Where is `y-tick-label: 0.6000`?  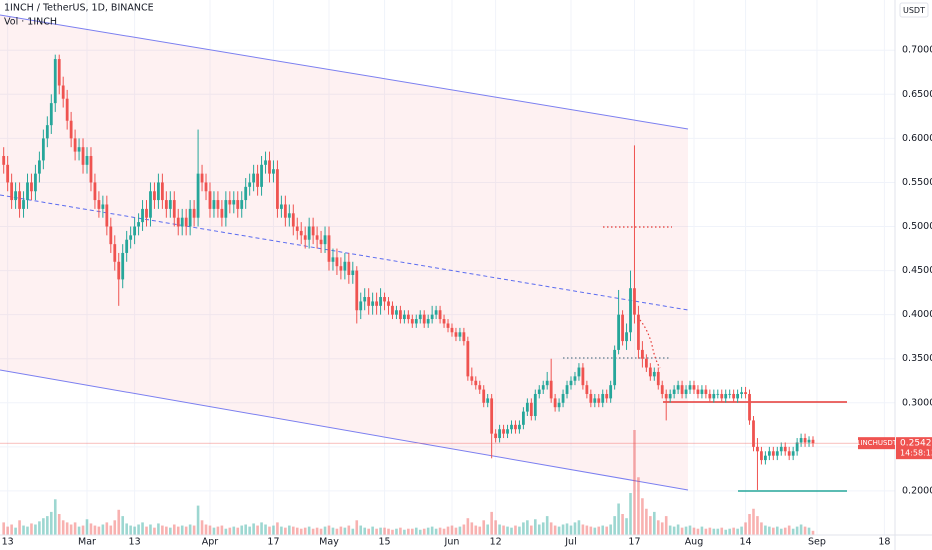 y-tick-label: 0.6000 is located at coordinates (917, 138).